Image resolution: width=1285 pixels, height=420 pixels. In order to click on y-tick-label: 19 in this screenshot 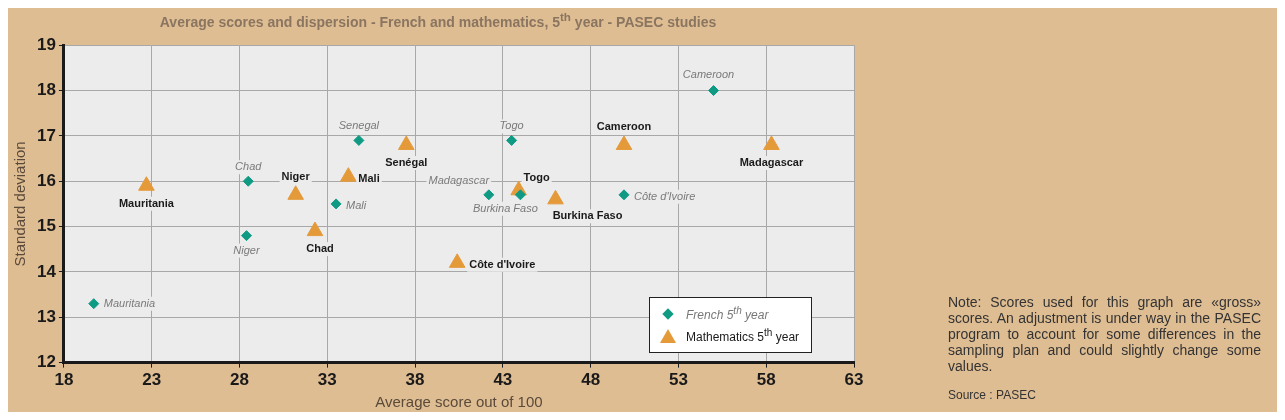, I will do `click(46, 44)`.